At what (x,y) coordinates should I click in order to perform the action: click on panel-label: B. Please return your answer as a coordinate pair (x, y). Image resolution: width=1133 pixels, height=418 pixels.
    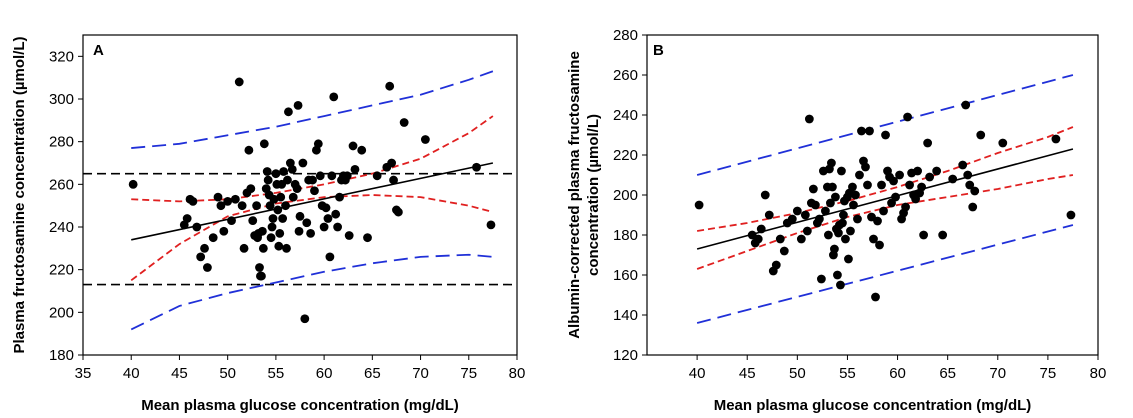
    Looking at the image, I should click on (658, 50).